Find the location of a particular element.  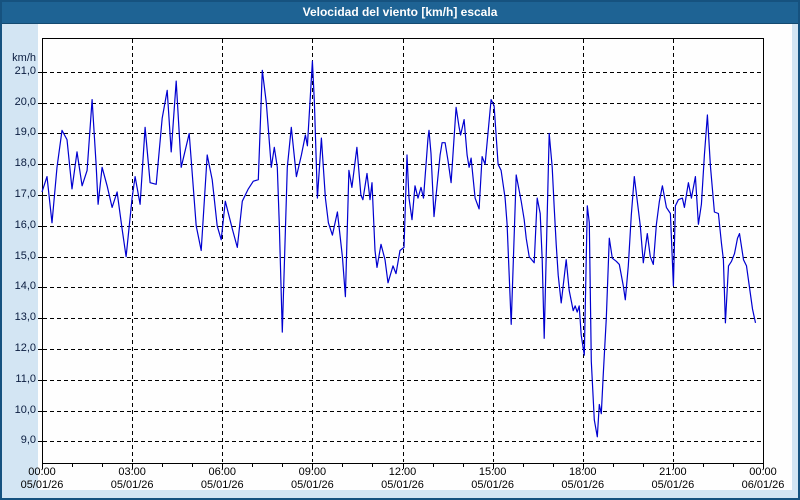

x-tick-label: 03:00 05/01/26 is located at coordinates (132, 479).